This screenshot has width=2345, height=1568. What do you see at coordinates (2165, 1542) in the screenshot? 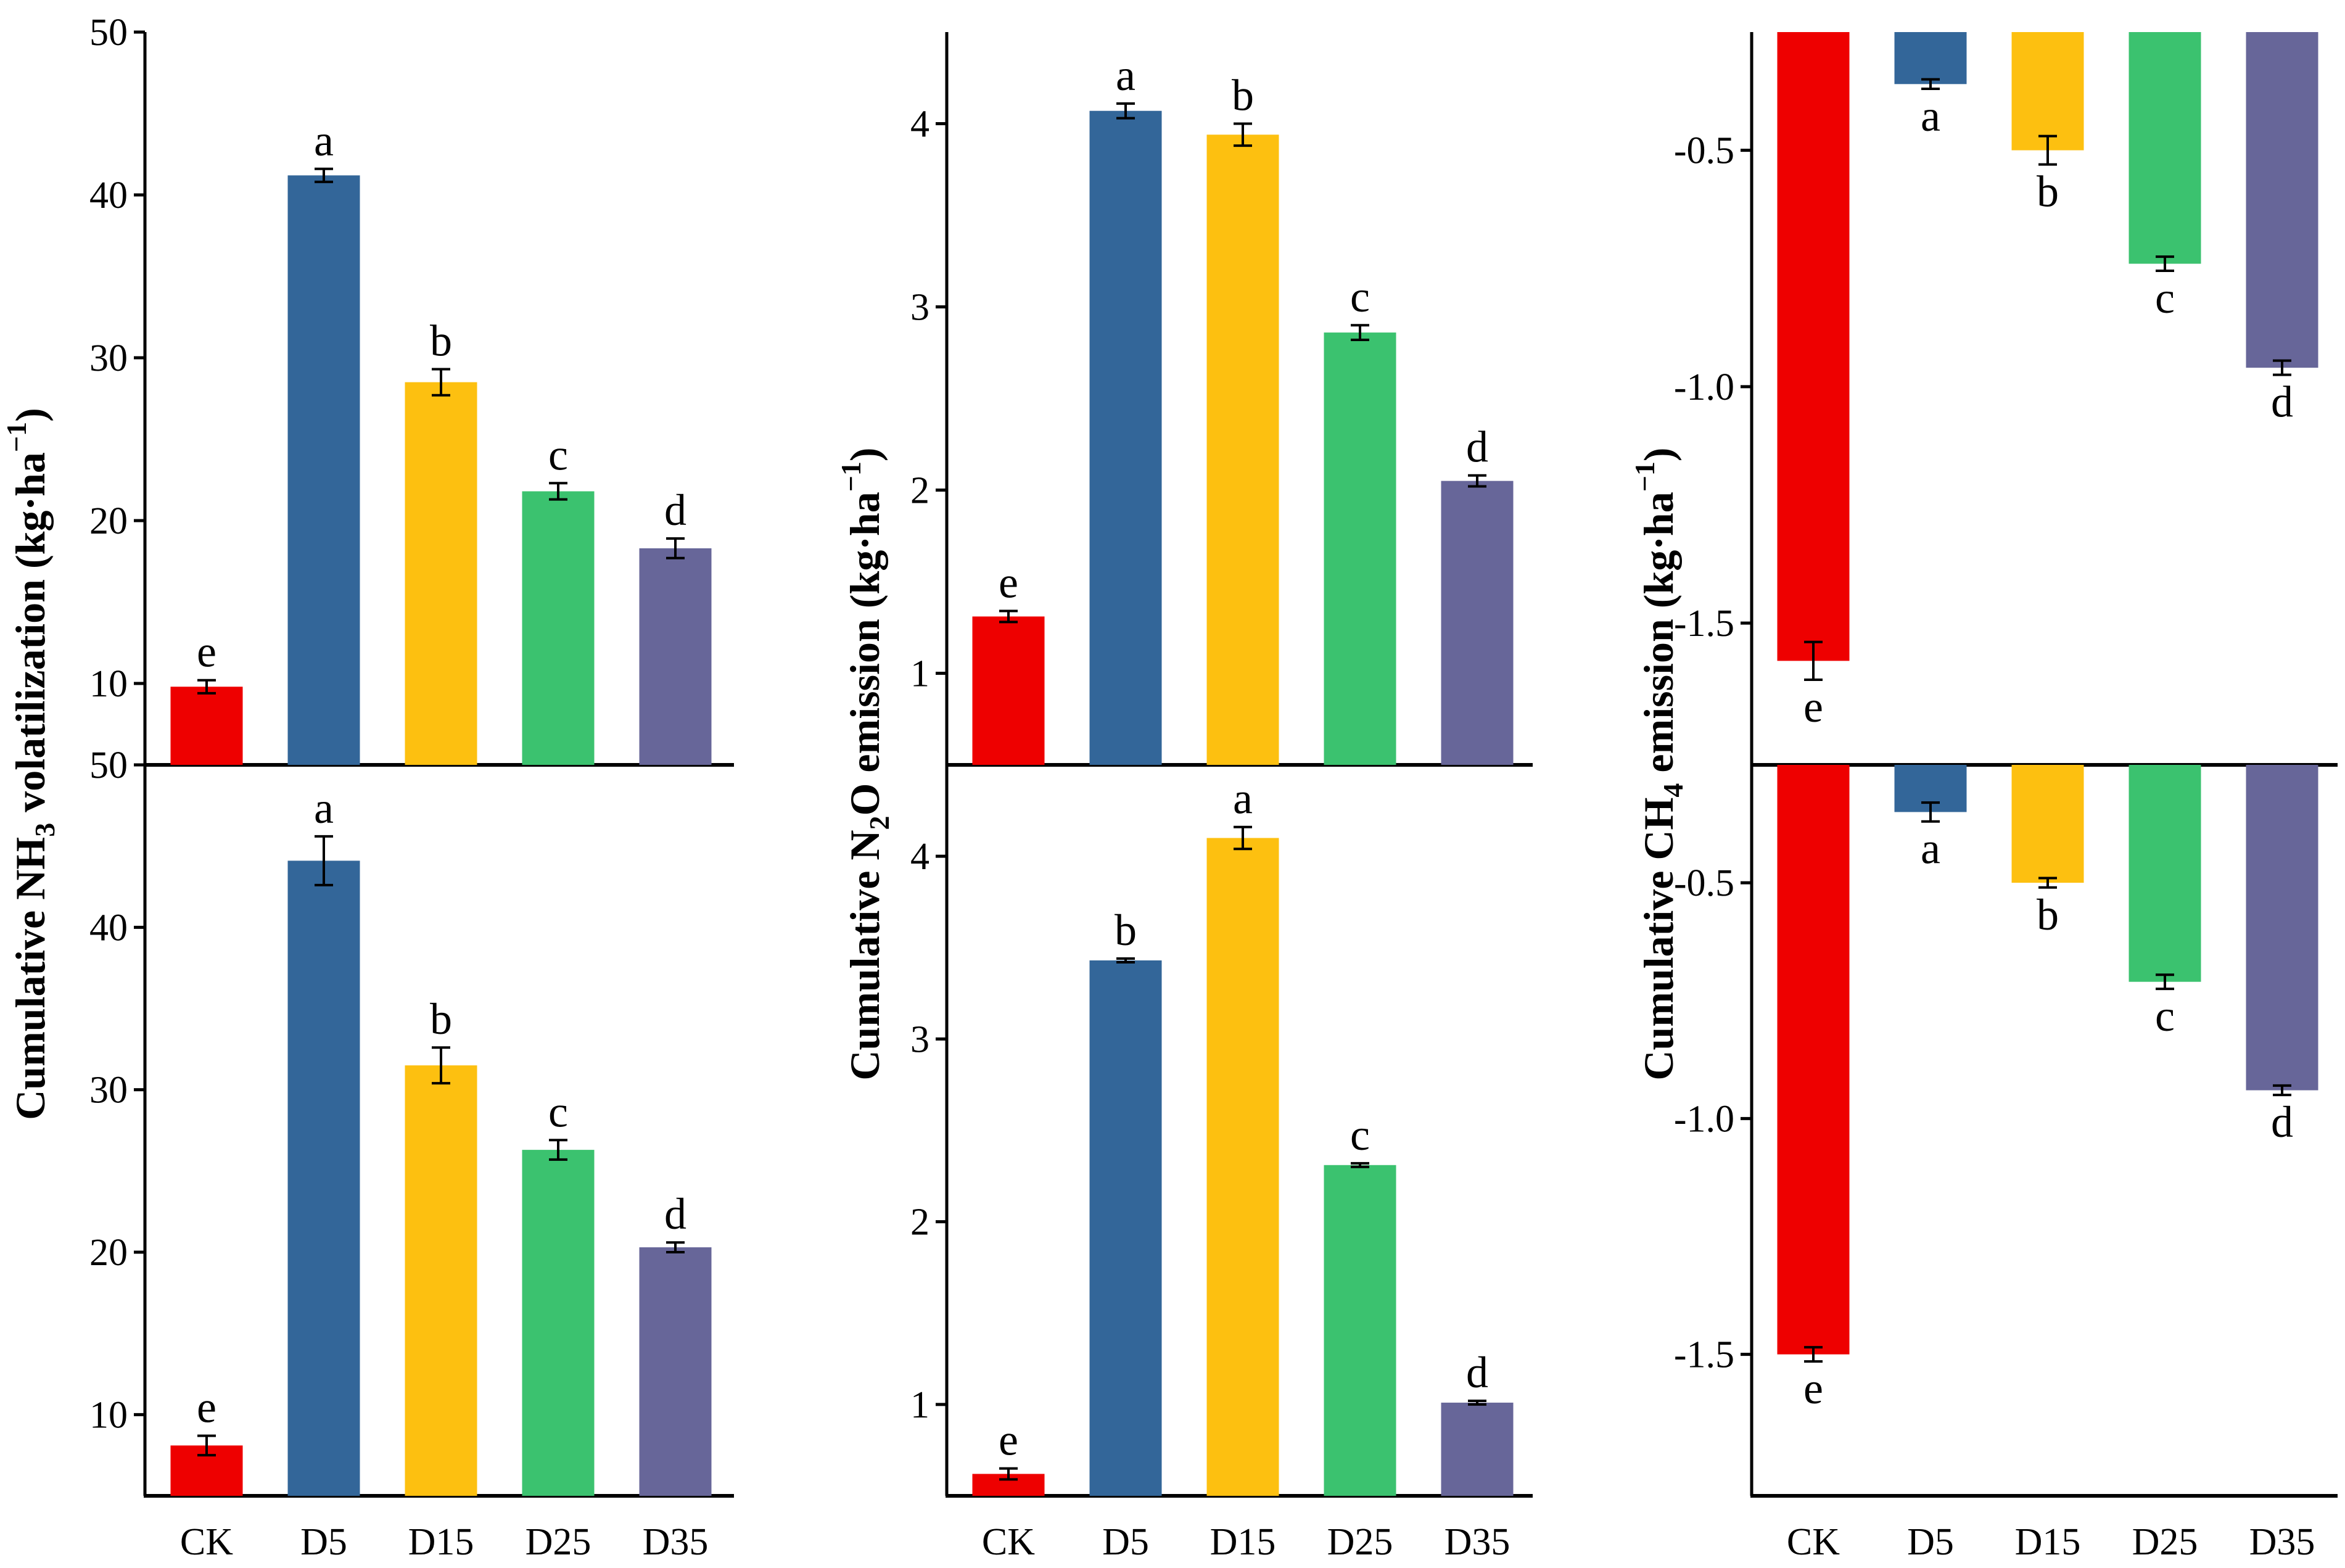
I see `x-category-label-d25: D25` at bounding box center [2165, 1542].